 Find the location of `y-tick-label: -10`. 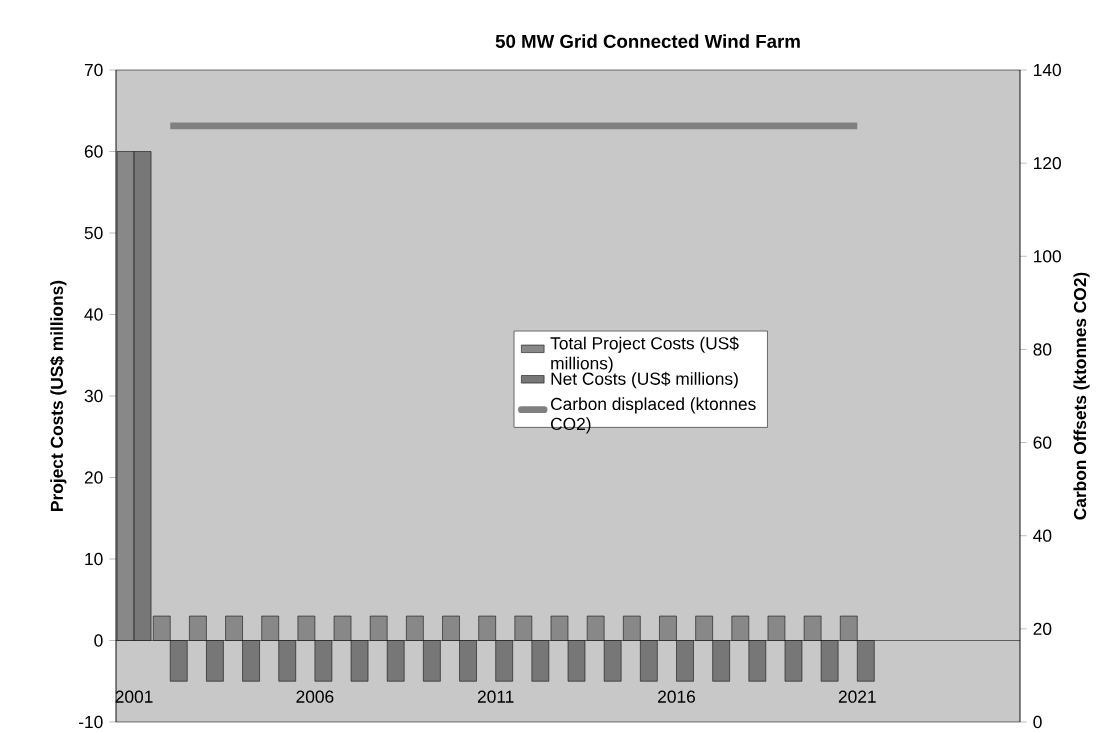

y-tick-label: -10 is located at coordinates (91, 722).